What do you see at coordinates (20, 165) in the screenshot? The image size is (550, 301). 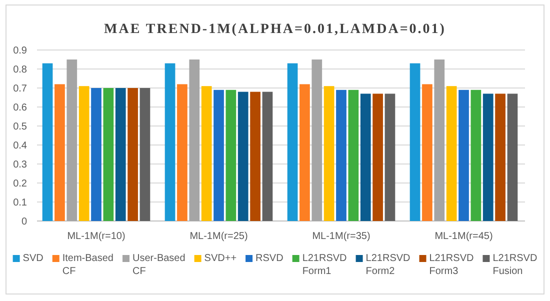 I see `y-tick-label: 0.3` at bounding box center [20, 165].